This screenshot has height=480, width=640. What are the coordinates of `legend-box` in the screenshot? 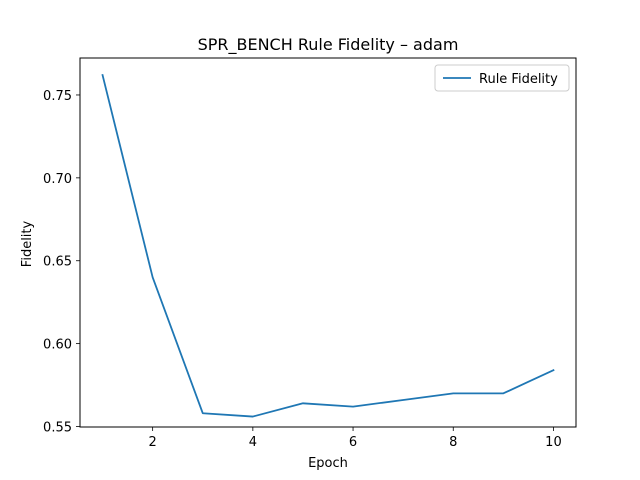 It's located at (502, 78).